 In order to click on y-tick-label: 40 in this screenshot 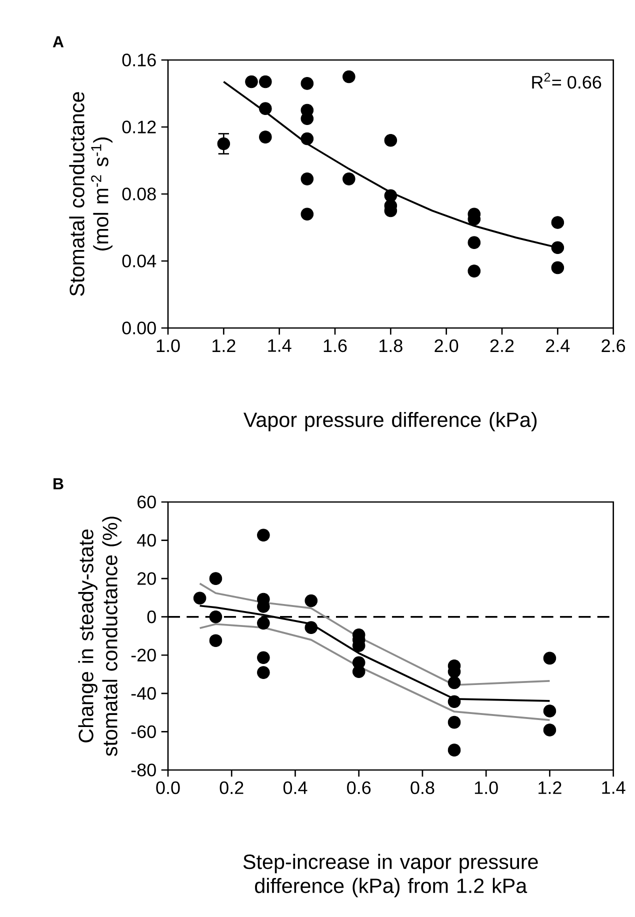, I will do `click(146, 540)`.